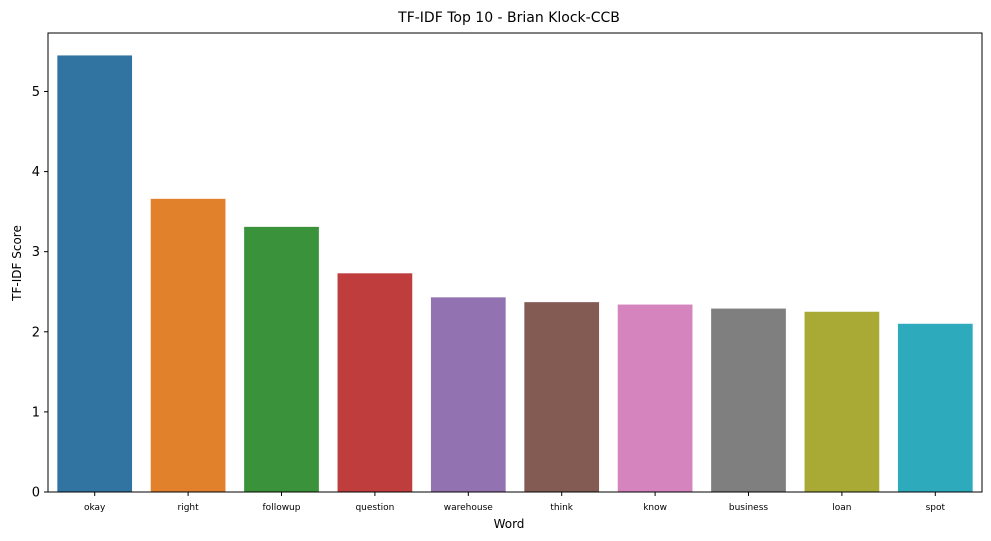 The width and height of the screenshot is (991, 541). I want to click on bar-spot, so click(935, 407).